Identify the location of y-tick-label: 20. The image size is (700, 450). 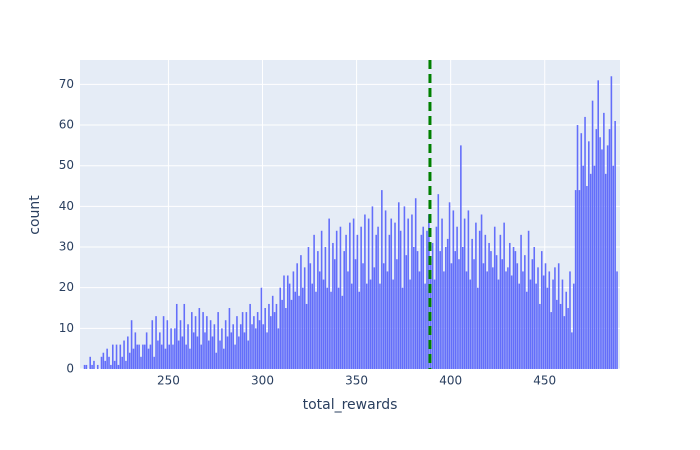
(66, 287).